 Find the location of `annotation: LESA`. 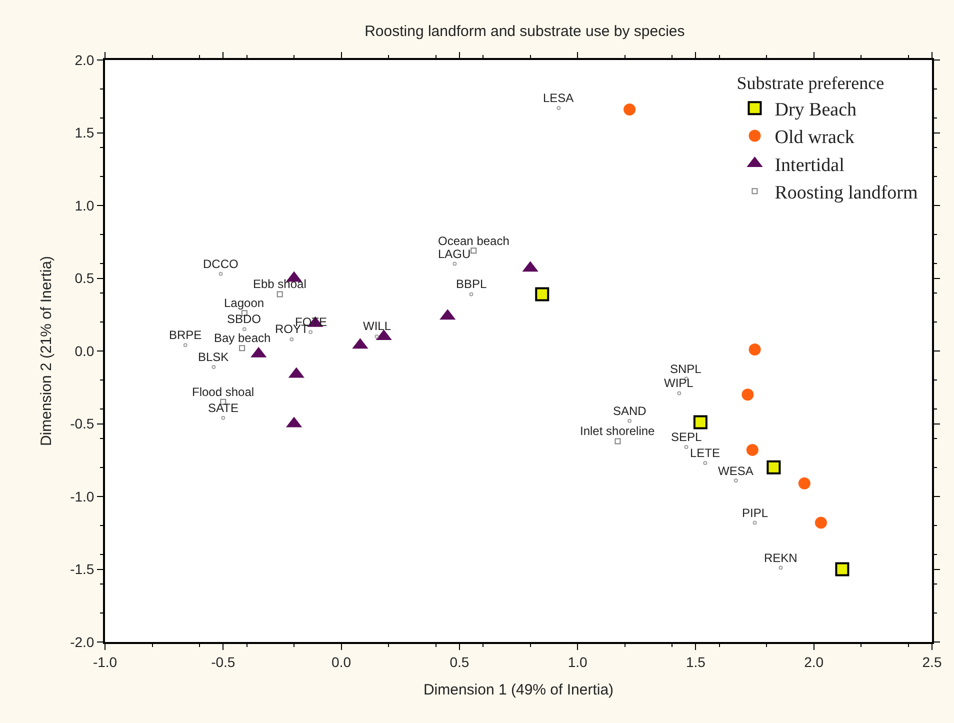

annotation: LESA is located at coordinates (558, 98).